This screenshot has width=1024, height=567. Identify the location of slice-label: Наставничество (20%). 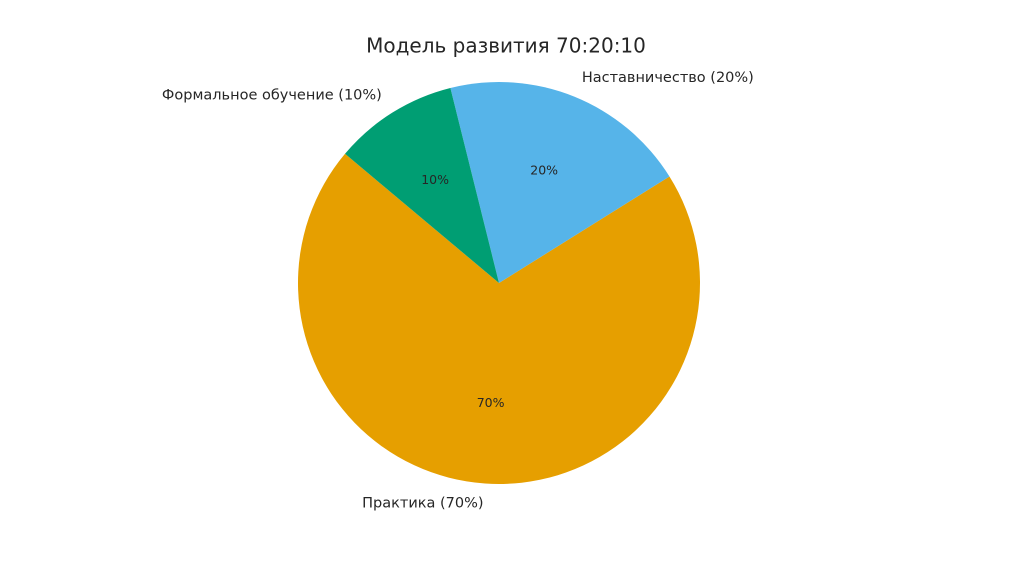
(668, 78).